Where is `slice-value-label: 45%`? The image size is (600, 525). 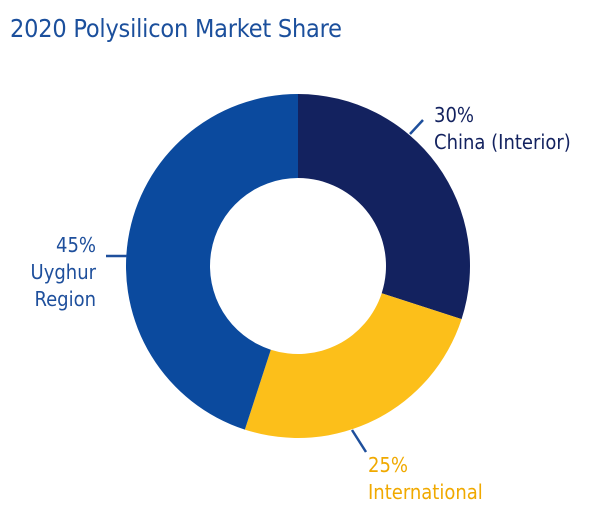 slice-value-label: 45% is located at coordinates (76, 245).